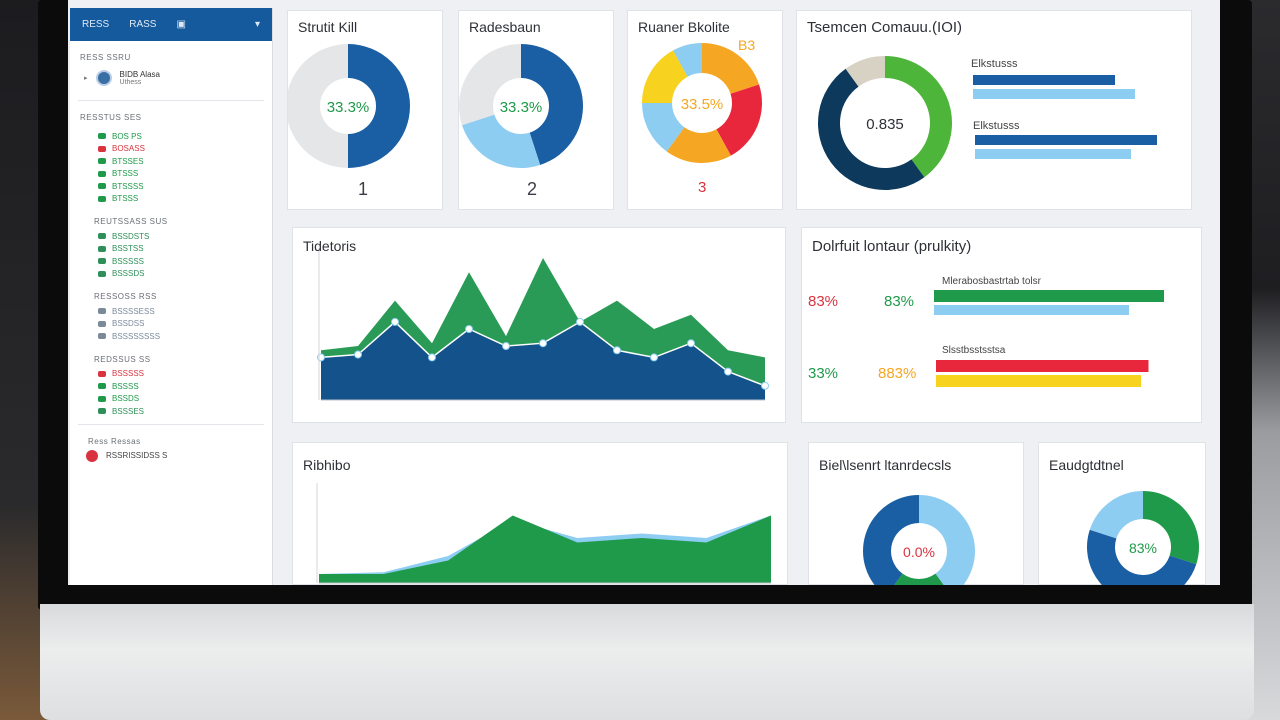 This screenshot has height=720, width=1280. I want to click on sidebar-item-label: BTSSS, so click(125, 174).